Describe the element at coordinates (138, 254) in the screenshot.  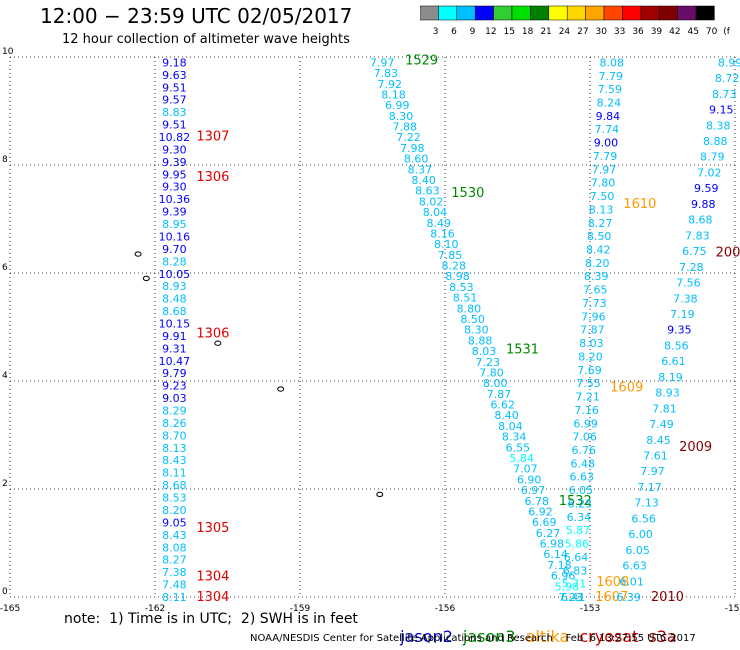
I see `island-outline` at that location.